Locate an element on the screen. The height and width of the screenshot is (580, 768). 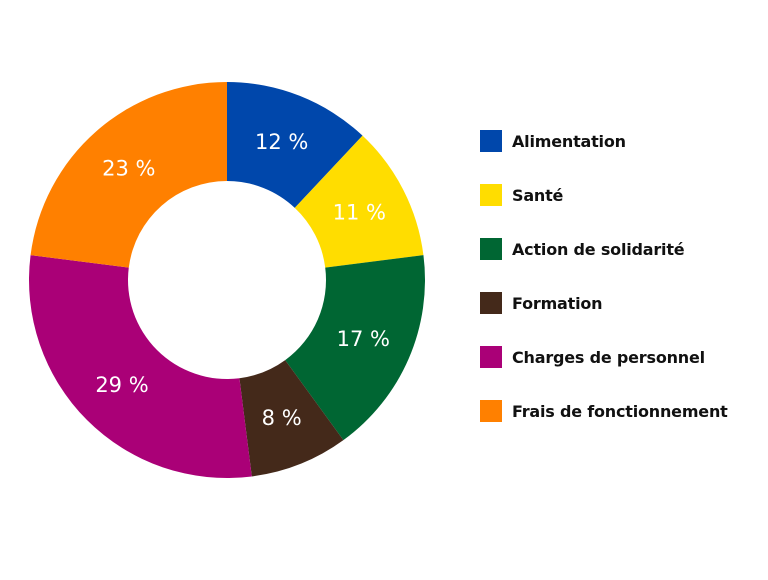
slice-label-sante: 11 % is located at coordinates (359, 213).